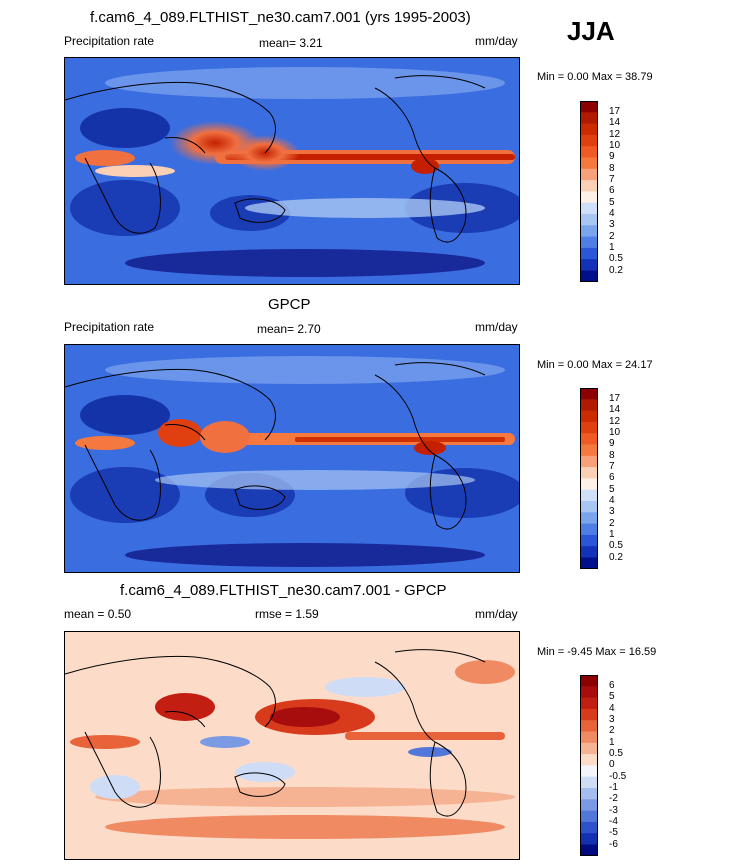 This screenshot has width=732, height=865. Describe the element at coordinates (612, 719) in the screenshot. I see `cb3-tick: 3` at that location.